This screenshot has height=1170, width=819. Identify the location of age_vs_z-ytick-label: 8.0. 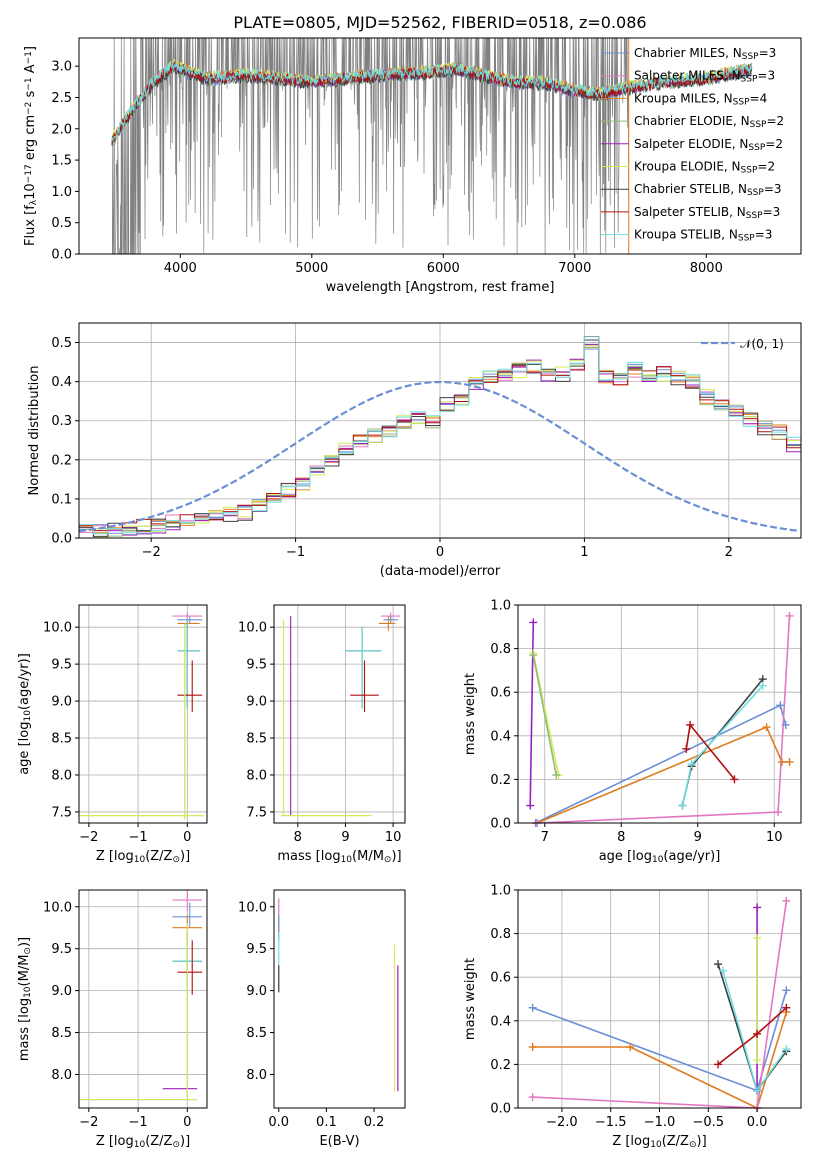
(61, 775).